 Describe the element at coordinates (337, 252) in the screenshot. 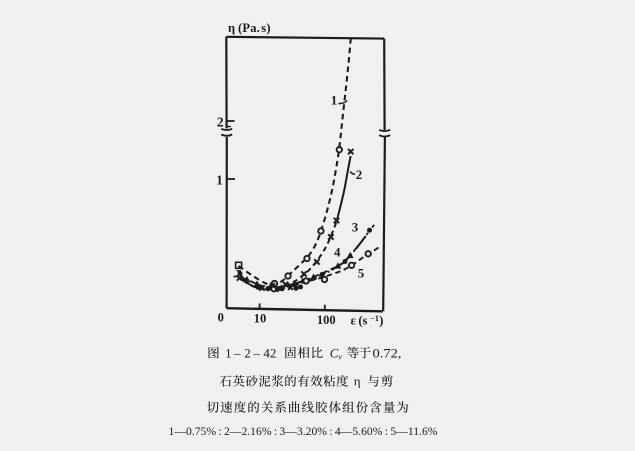

I see `svg-text: 4` at that location.